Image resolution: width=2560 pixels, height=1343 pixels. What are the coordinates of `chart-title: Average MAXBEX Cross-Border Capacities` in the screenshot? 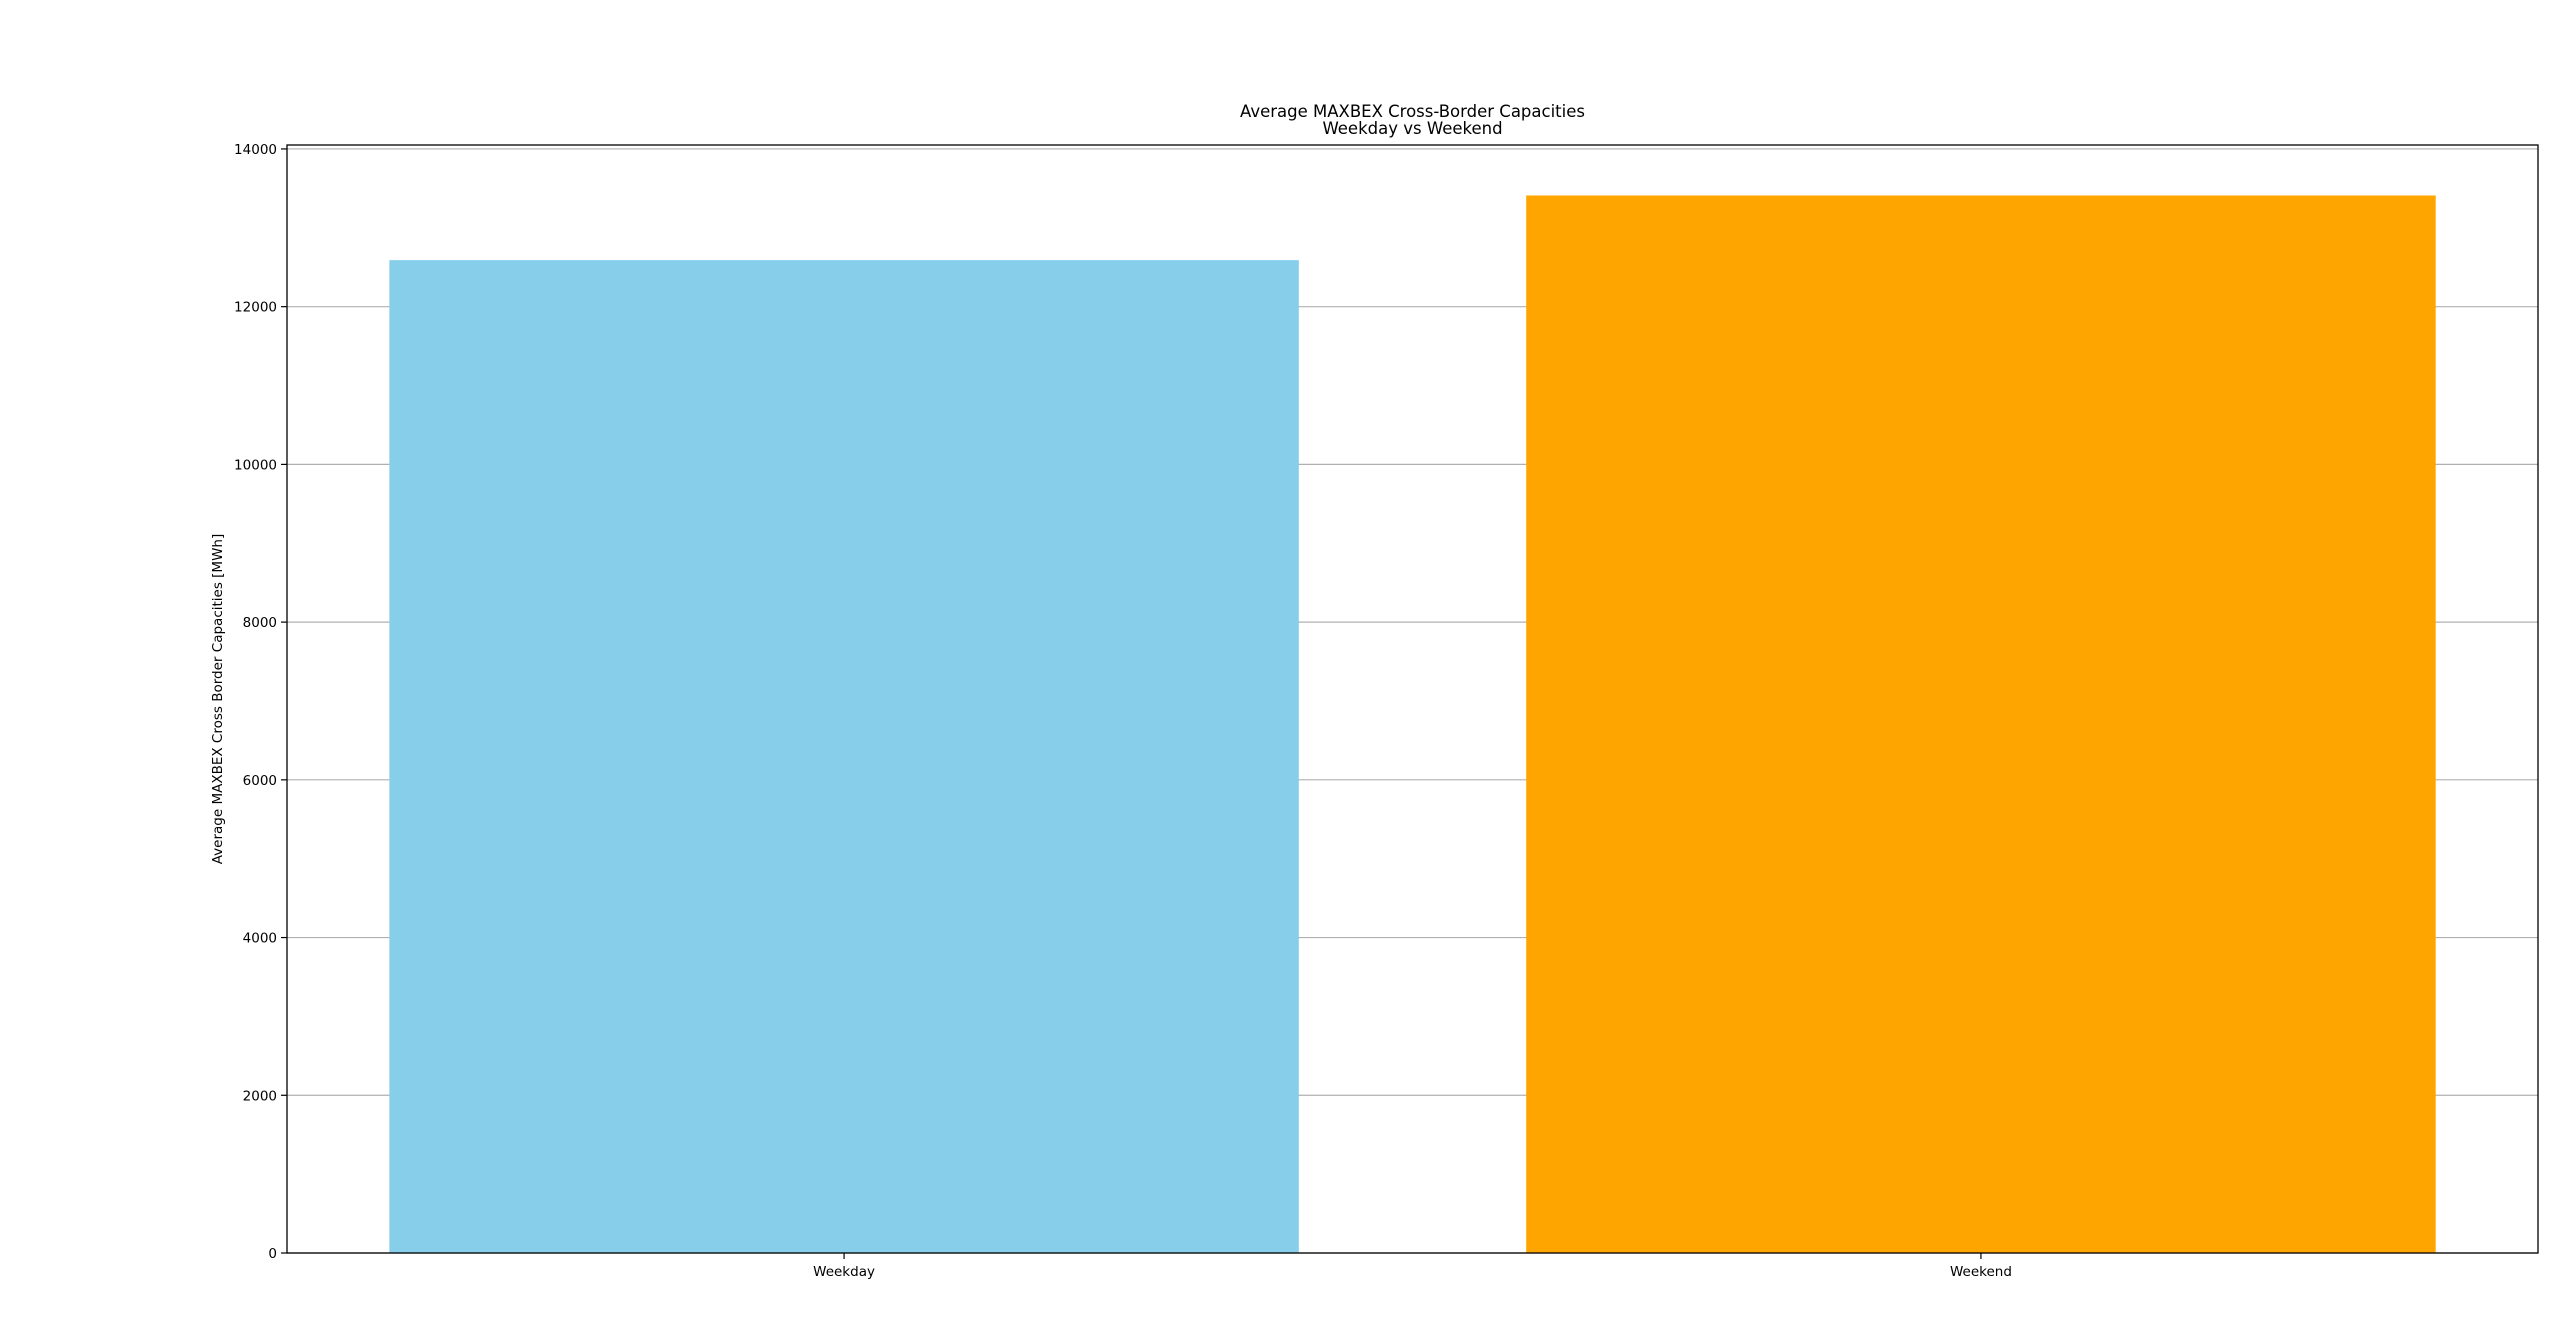 It's located at (1412, 111).